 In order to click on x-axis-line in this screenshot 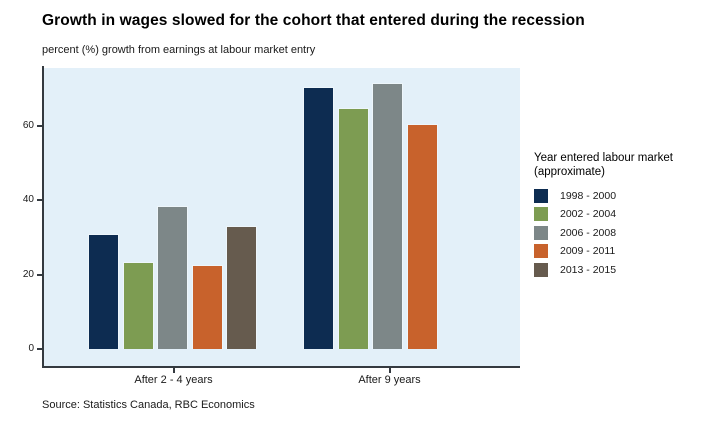, I will do `click(281, 367)`.